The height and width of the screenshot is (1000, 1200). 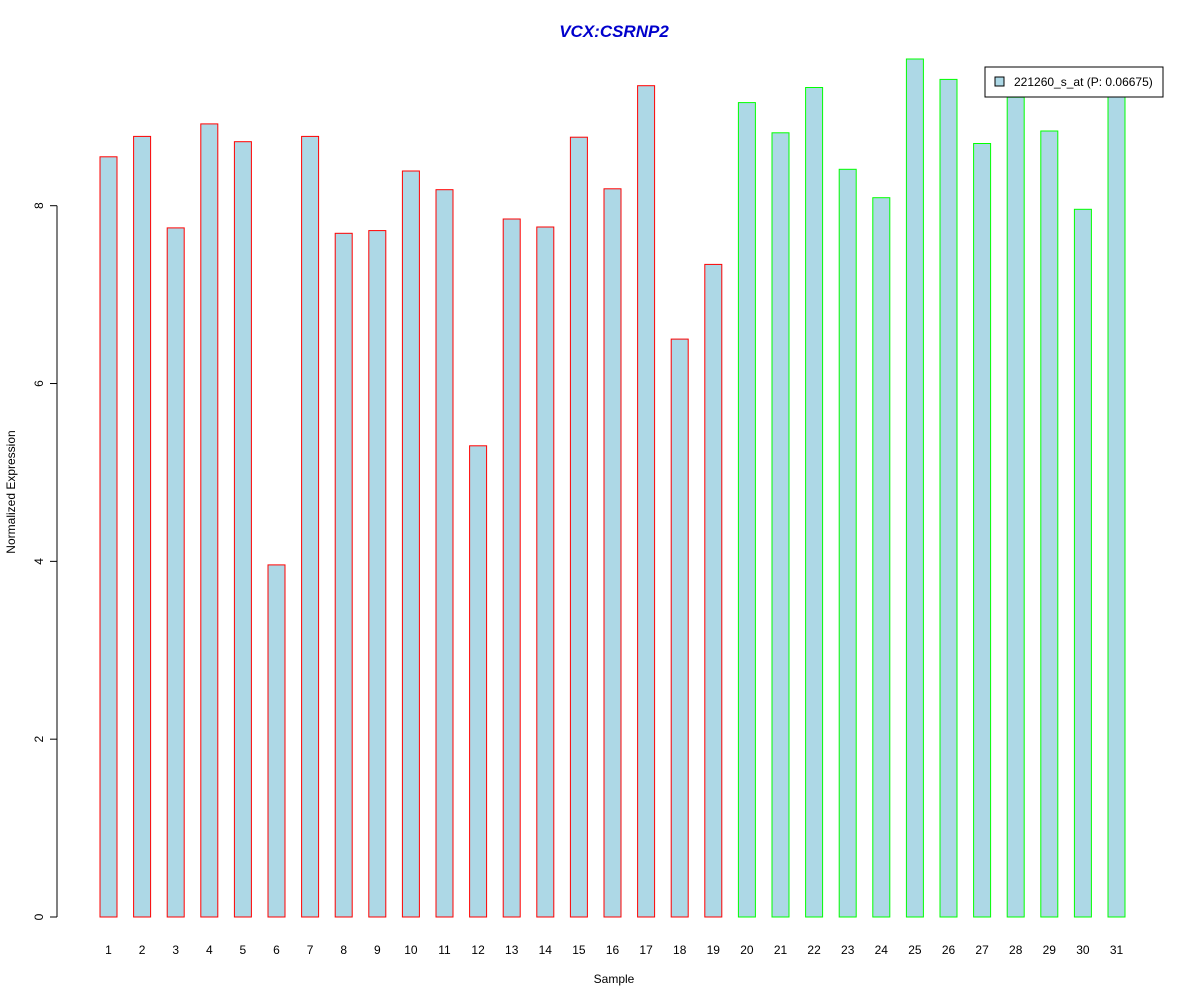 What do you see at coordinates (1050, 950) in the screenshot?
I see `x-tick-label: 29` at bounding box center [1050, 950].